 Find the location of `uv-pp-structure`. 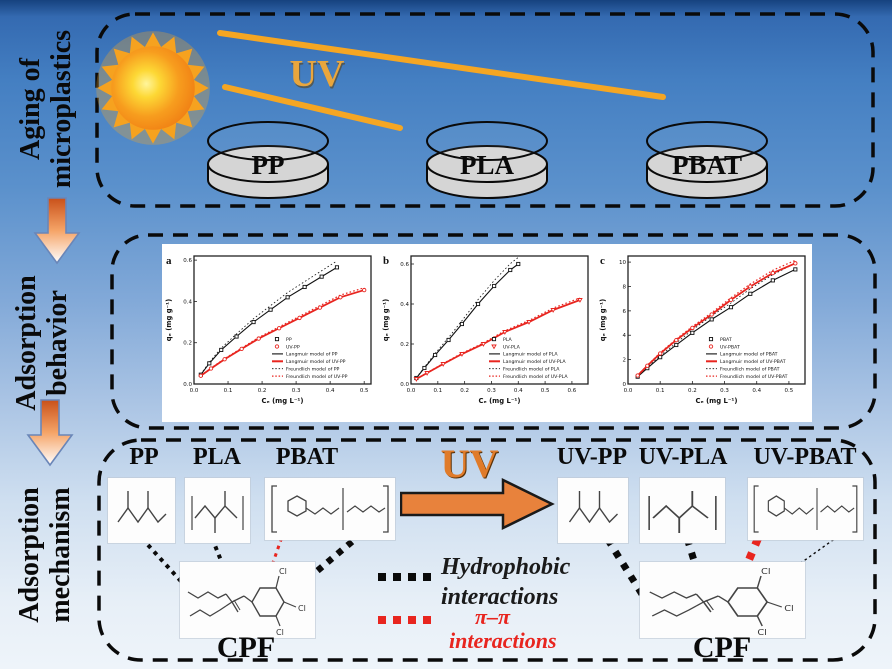

uv-pp-structure is located at coordinates (593, 510).